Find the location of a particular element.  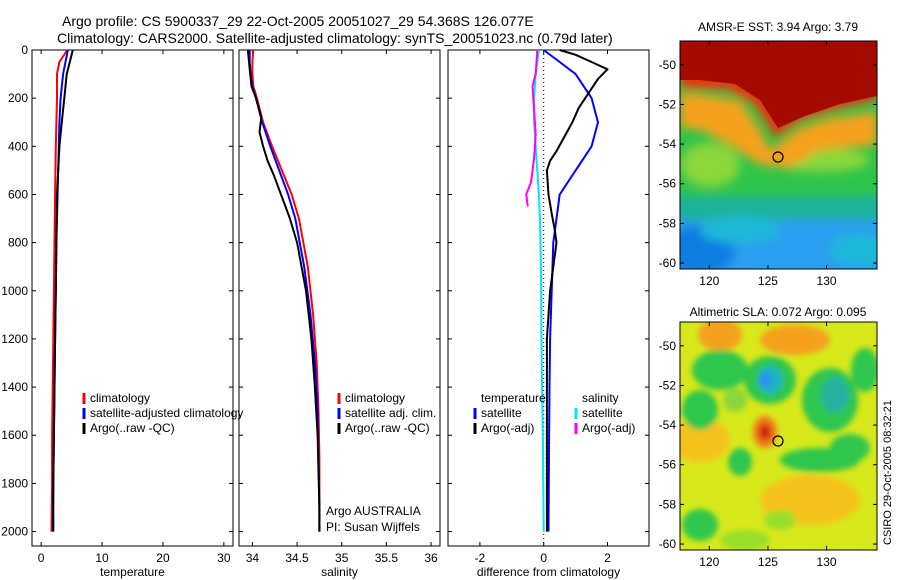

difference-x-axis-label: difference from climatology is located at coordinates (548, 572).